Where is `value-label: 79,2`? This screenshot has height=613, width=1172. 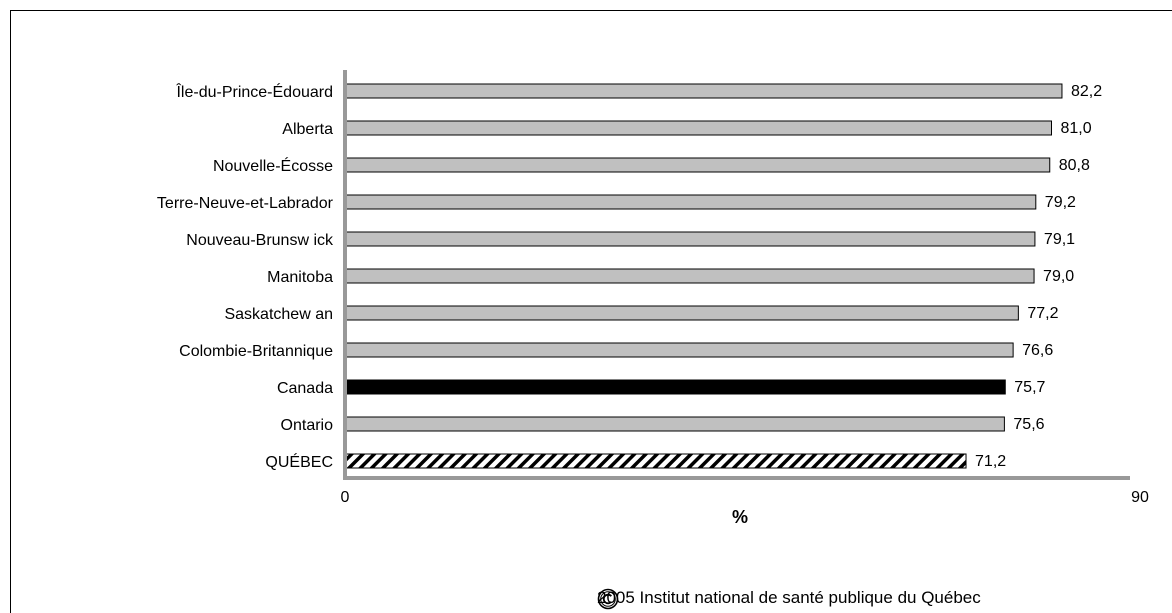
value-label: 79,2 is located at coordinates (1060, 202).